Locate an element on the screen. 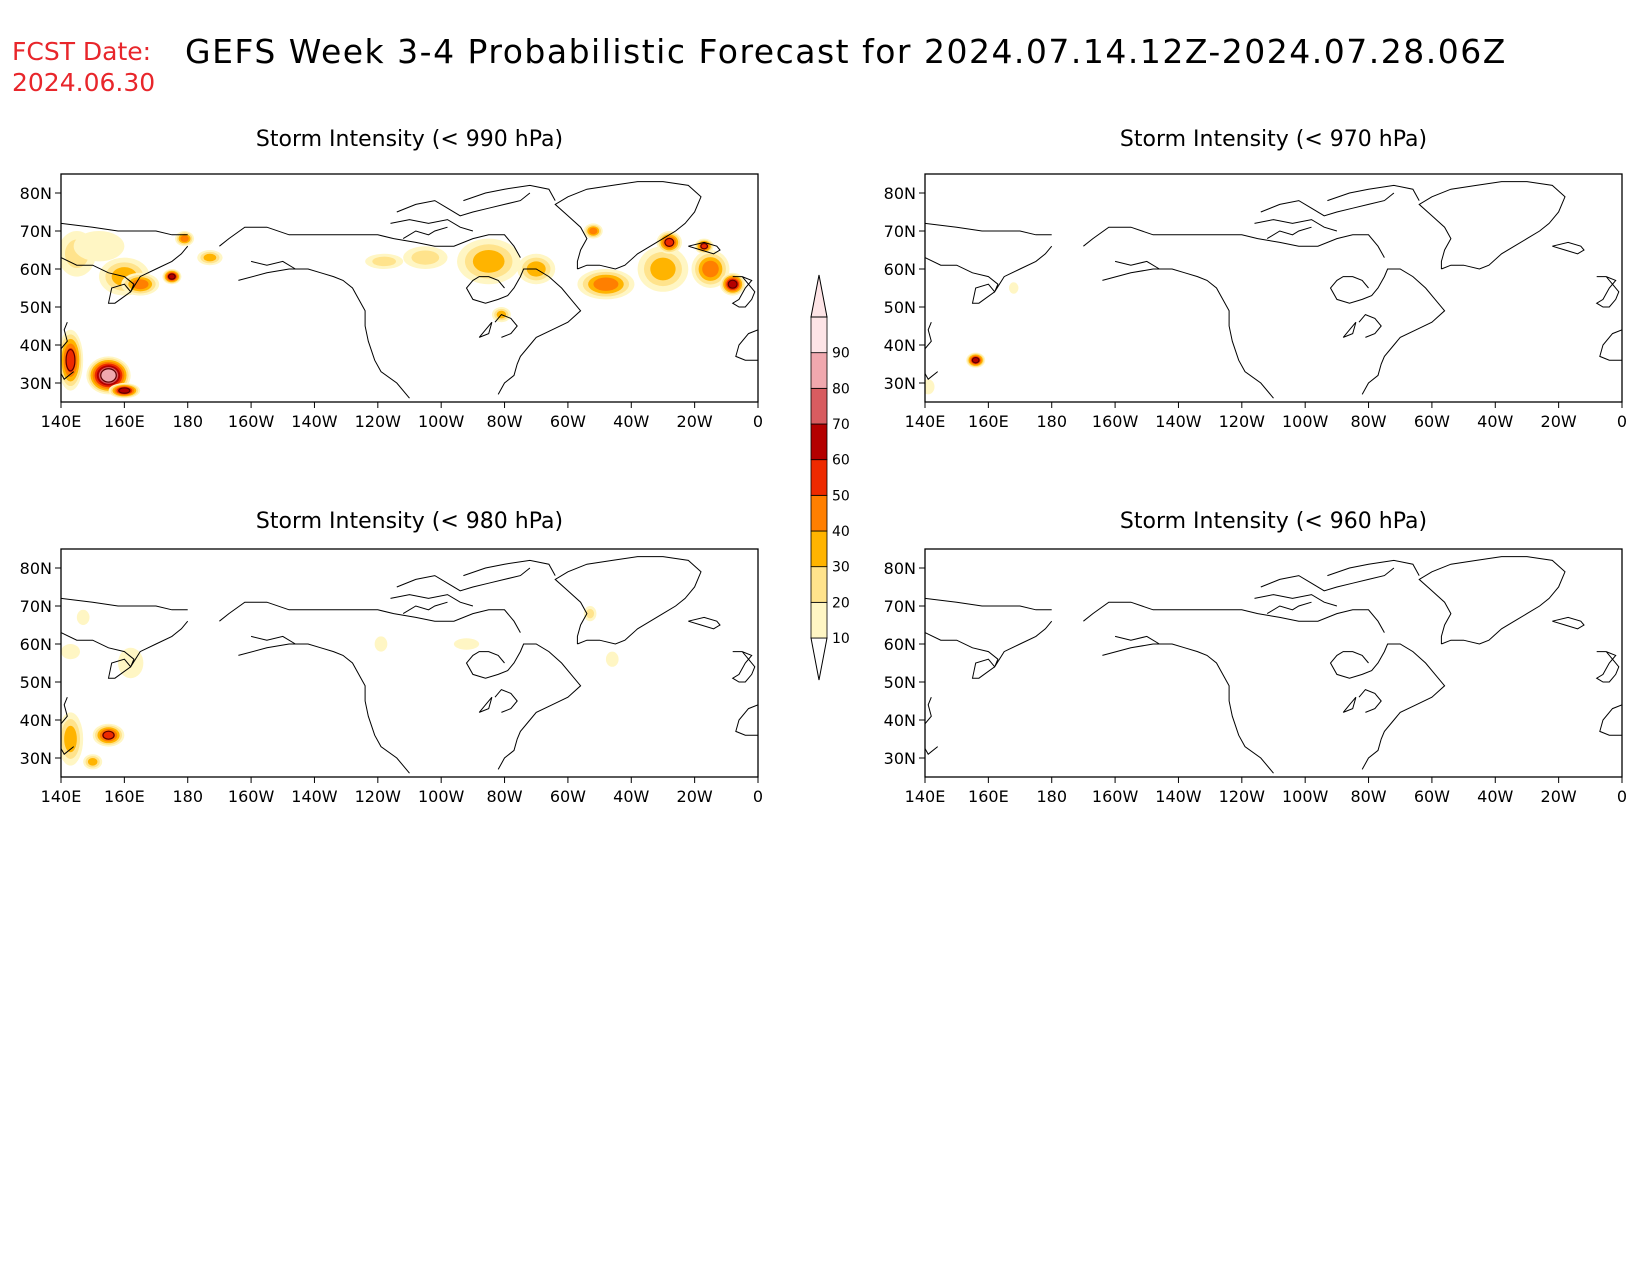 The width and height of the screenshot is (1650, 1275). panel-title: Storm Intensity (< 960 hPa) is located at coordinates (1273, 521).